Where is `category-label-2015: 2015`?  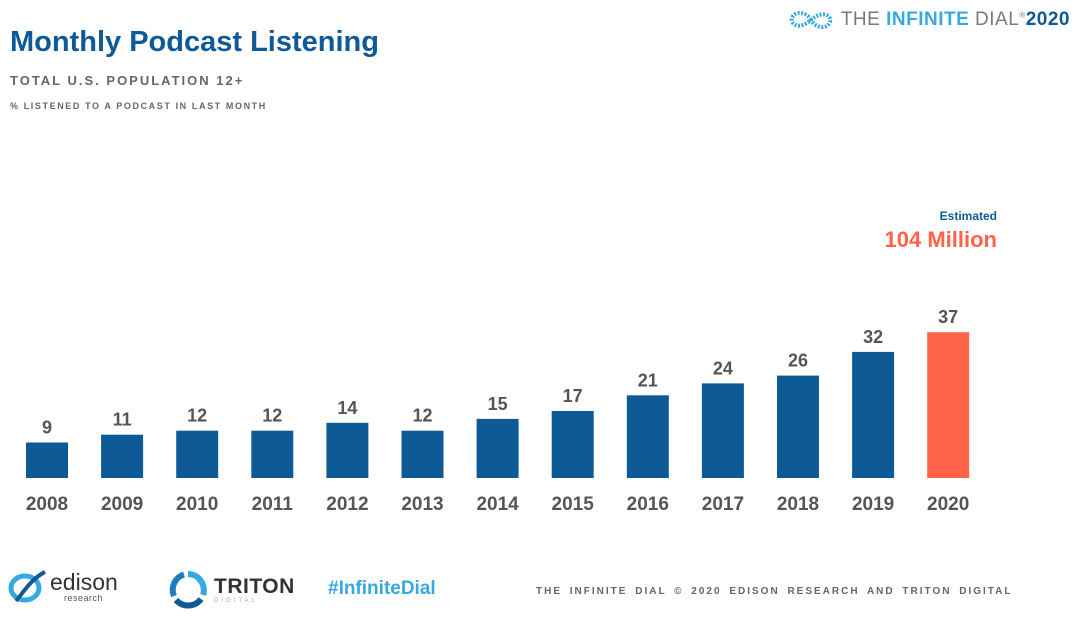
category-label-2015: 2015 is located at coordinates (573, 504).